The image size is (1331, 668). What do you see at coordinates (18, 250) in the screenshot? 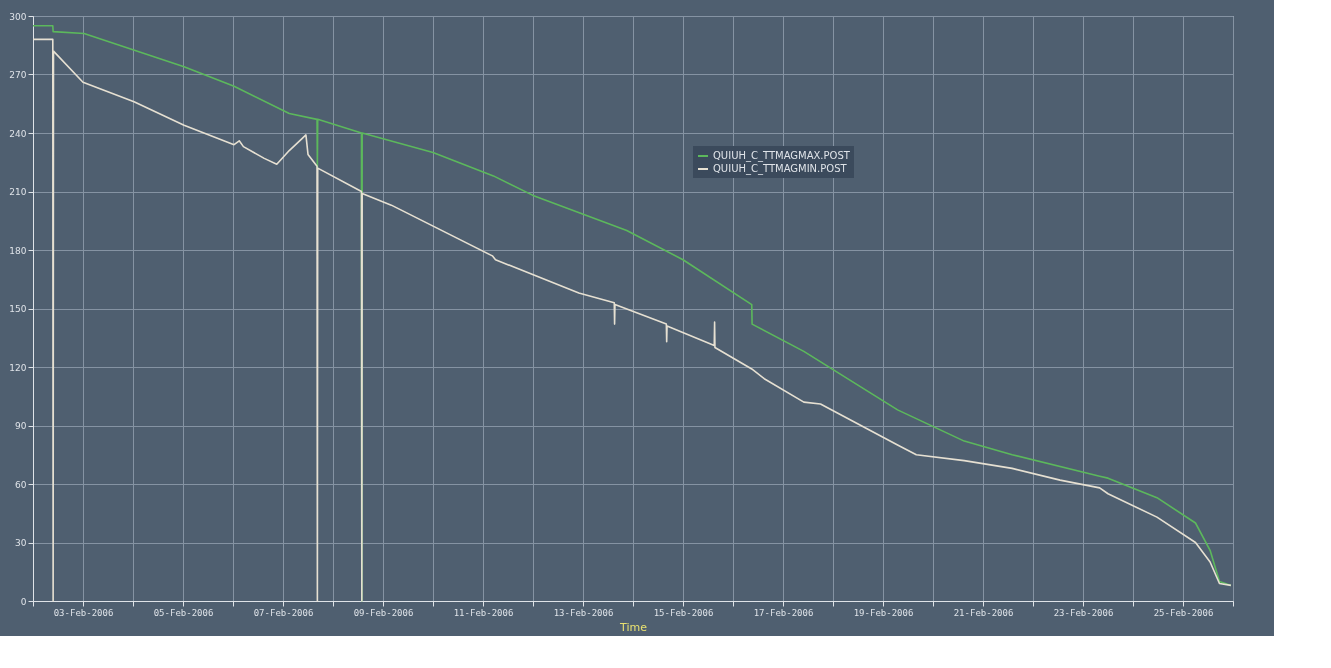
I see `y-tick-label: 180` at bounding box center [18, 250].